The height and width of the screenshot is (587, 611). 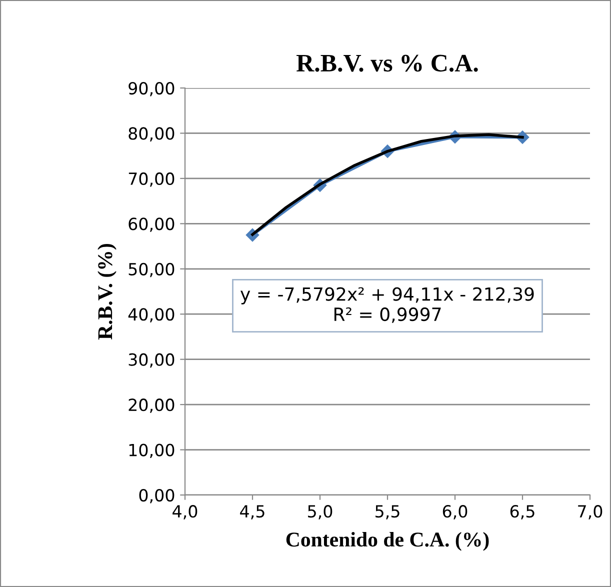 What do you see at coordinates (151, 134) in the screenshot?
I see `y-tick-label: 80,00` at bounding box center [151, 134].